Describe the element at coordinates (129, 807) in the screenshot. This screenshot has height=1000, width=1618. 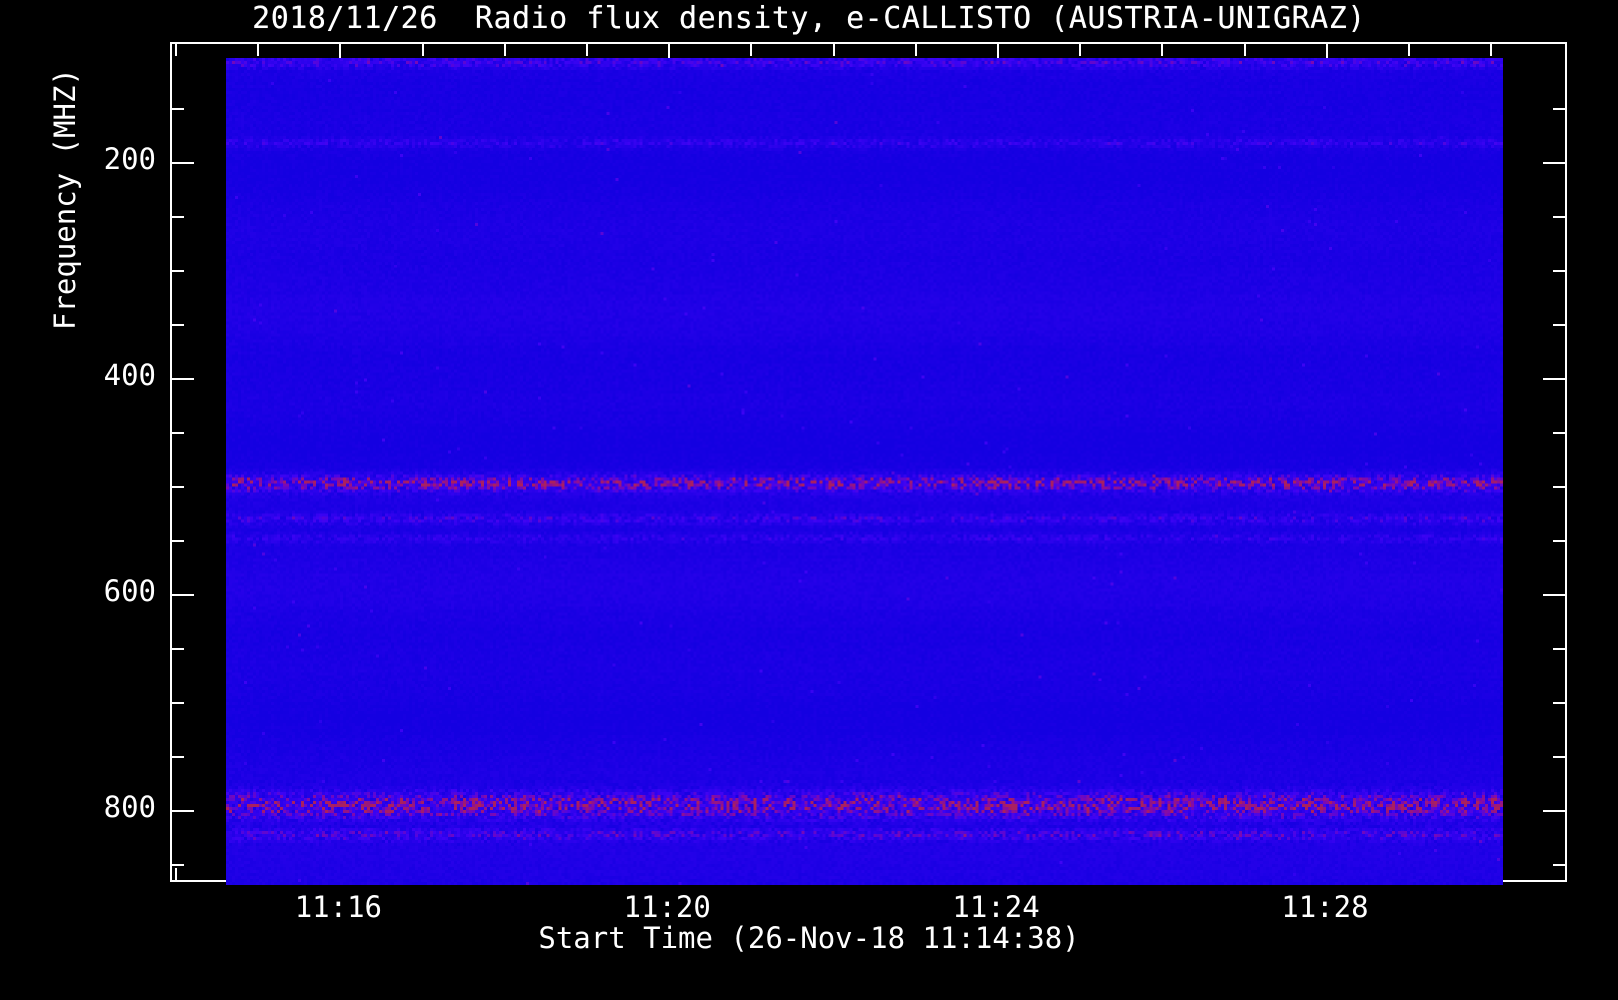
I see `y-axis-tick-label: 800` at that location.